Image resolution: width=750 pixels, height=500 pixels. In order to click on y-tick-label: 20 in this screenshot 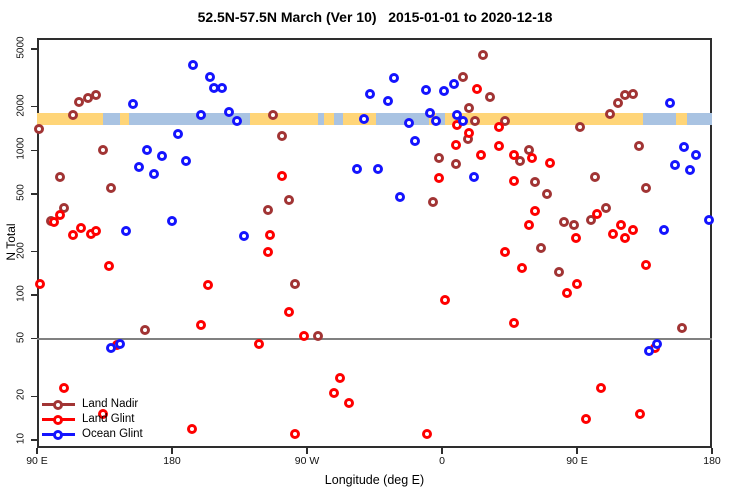, I will do `click(21, 395)`.